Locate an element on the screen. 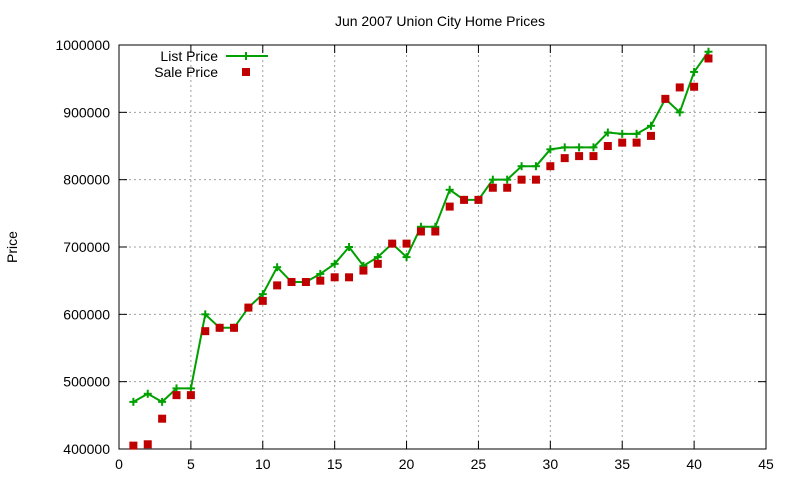 The image size is (800, 480). x-tick-label: 40 is located at coordinates (694, 464).